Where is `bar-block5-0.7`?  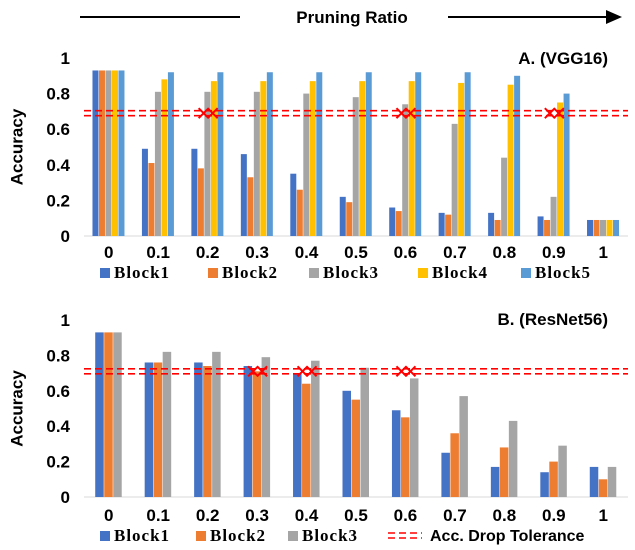
bar-block5-0.7 is located at coordinates (467, 154).